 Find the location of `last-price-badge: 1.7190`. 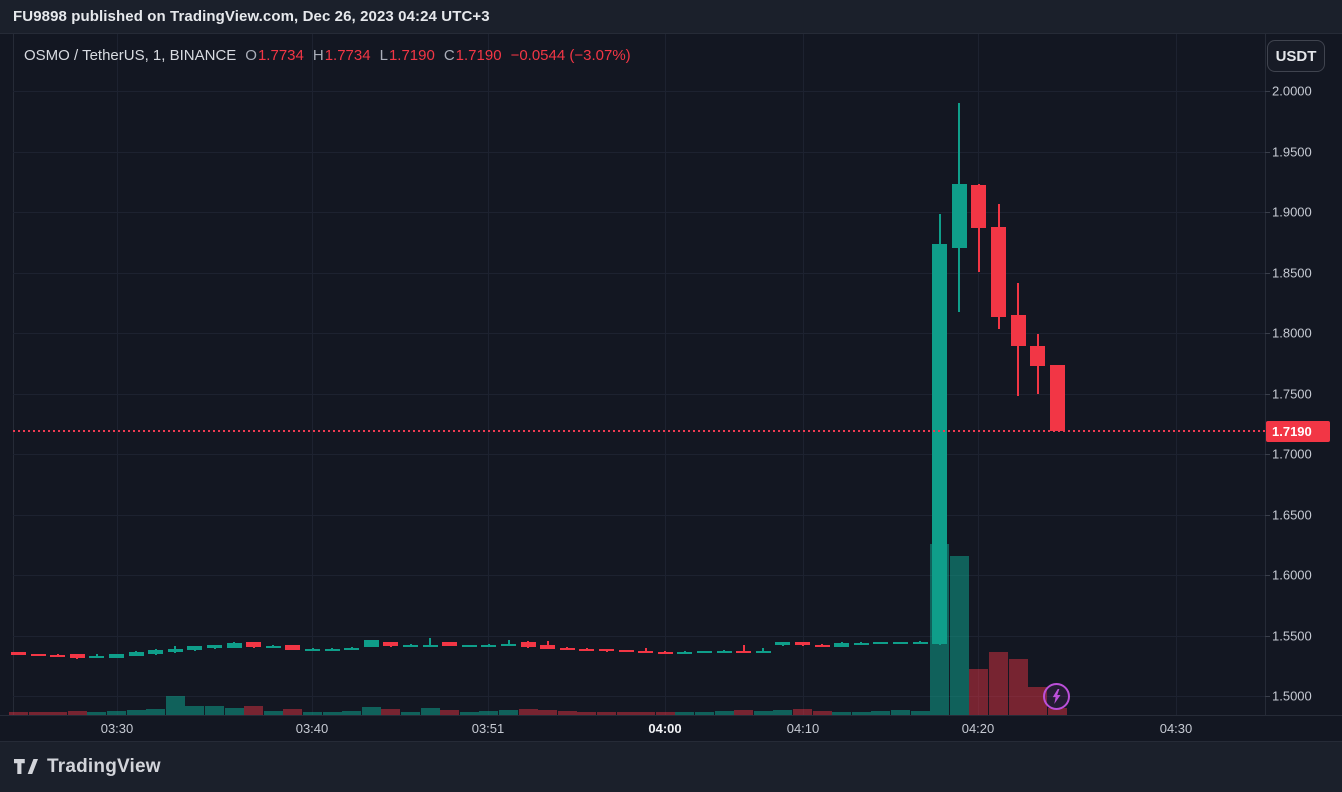

last-price-badge: 1.7190 is located at coordinates (1298, 431).